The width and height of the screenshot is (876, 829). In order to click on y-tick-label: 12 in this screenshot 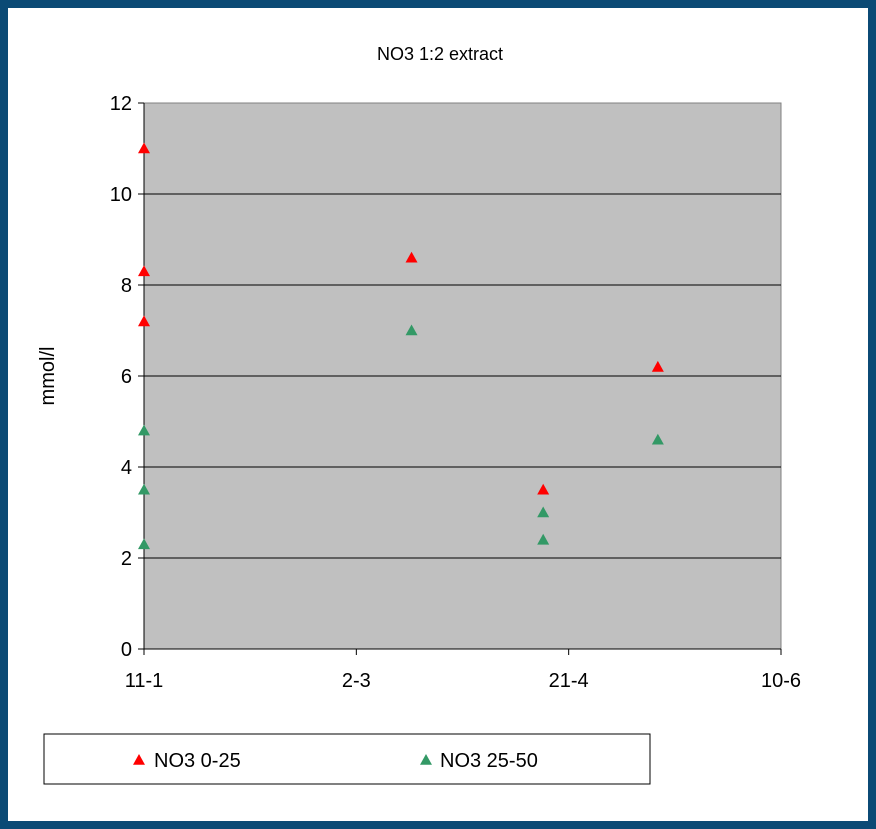, I will do `click(121, 104)`.